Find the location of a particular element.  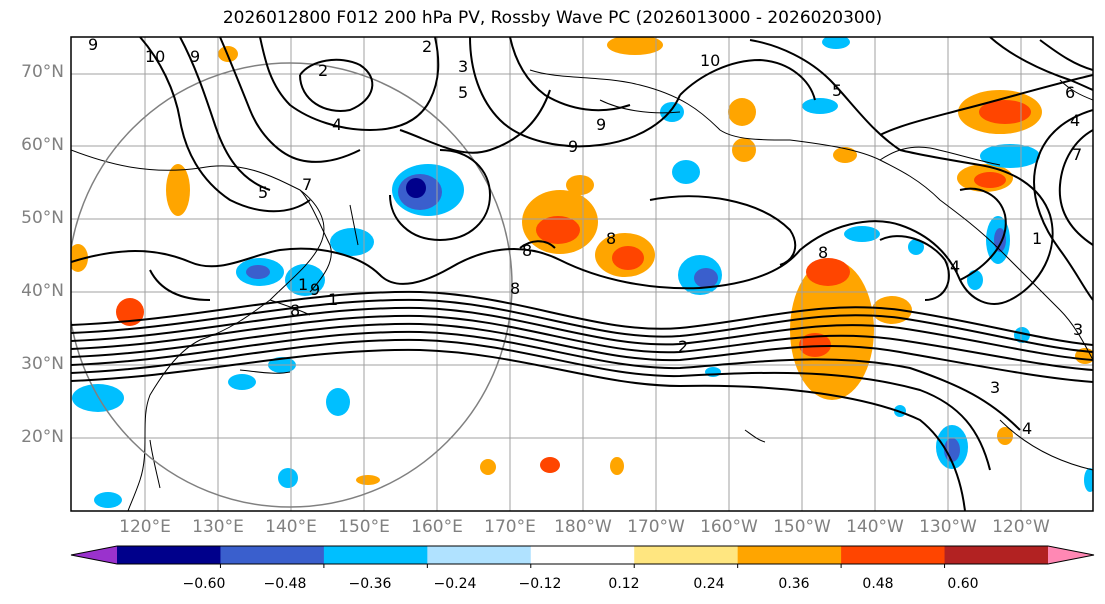

colorbar-tick-label: 0.36 is located at coordinates (794, 584).